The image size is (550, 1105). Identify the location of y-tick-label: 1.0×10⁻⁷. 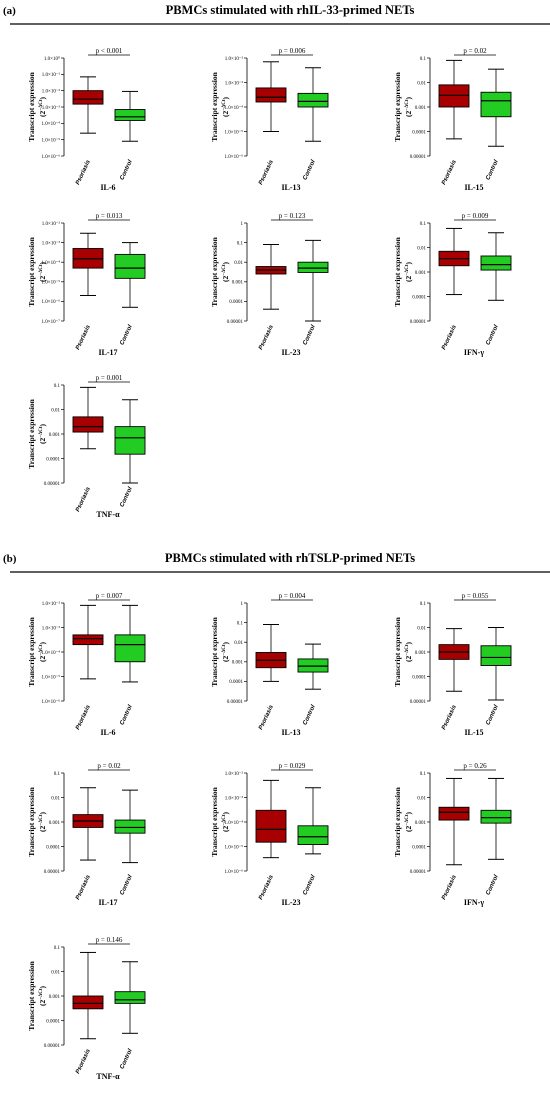
(51, 322).